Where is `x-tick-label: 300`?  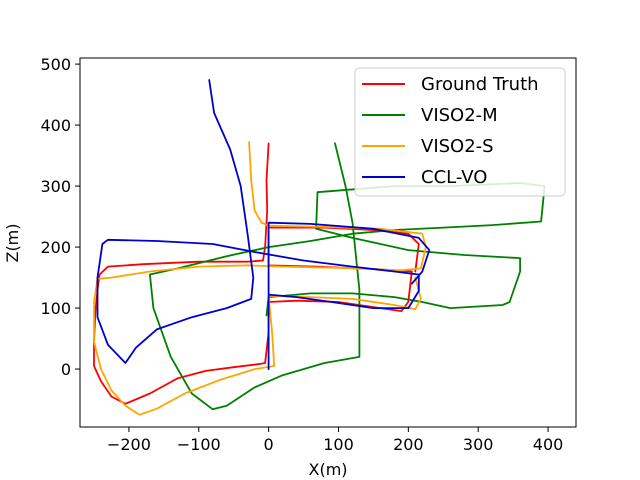 x-tick-label: 300 is located at coordinates (478, 444).